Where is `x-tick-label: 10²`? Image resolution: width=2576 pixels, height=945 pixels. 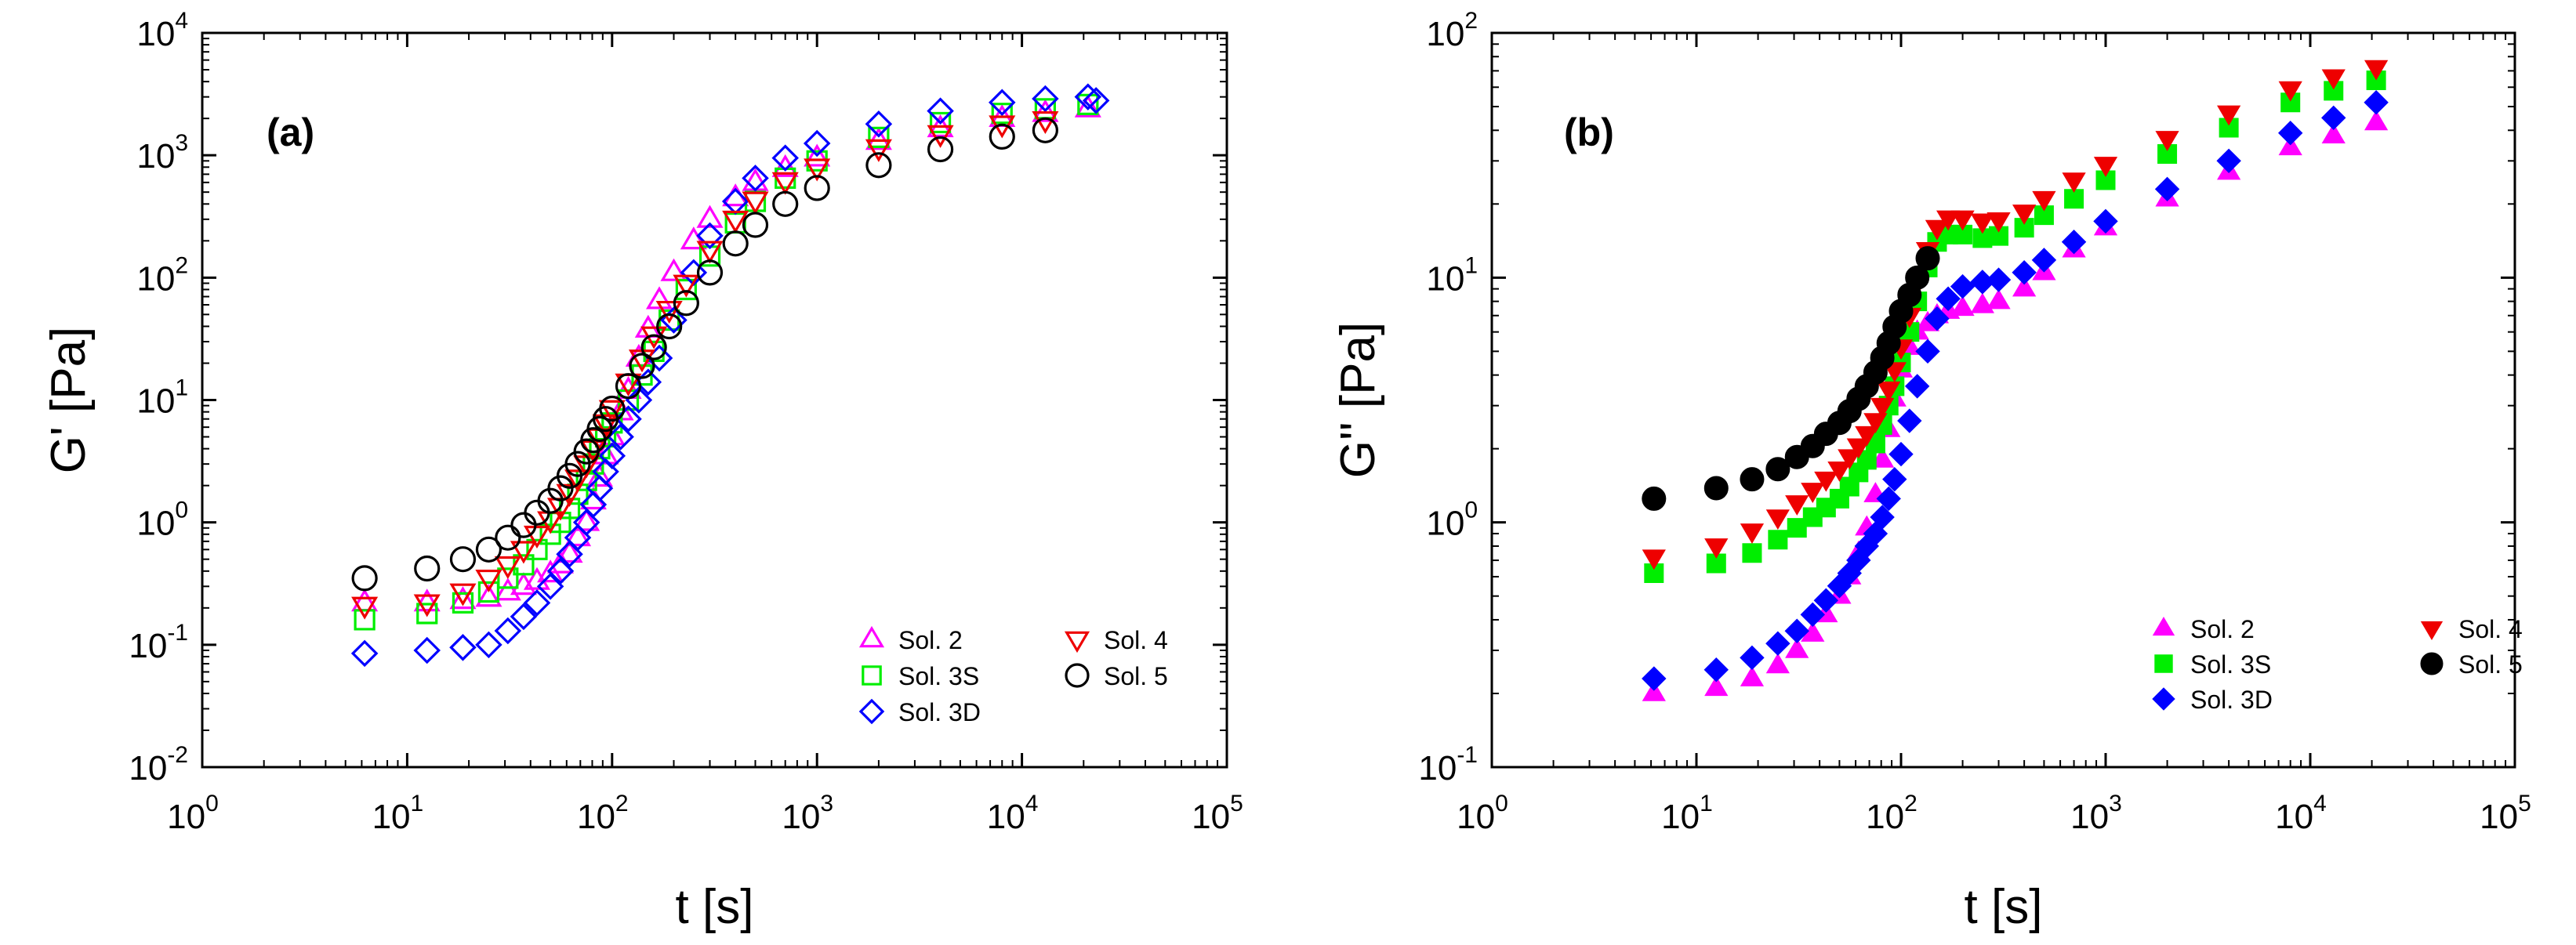 x-tick-label: 10² is located at coordinates (1892, 813).